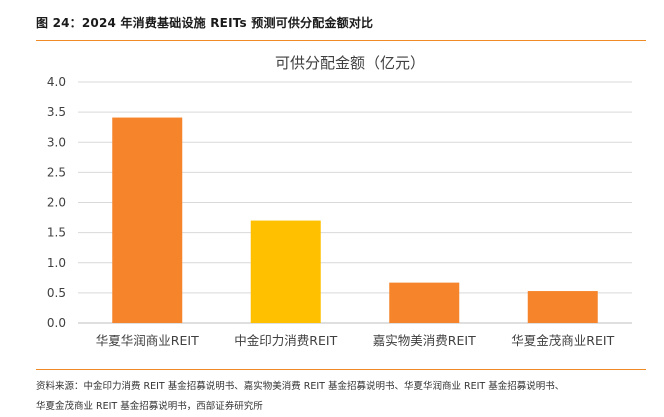  What do you see at coordinates (56, 112) in the screenshot?
I see `y-tick-label: 3.5` at bounding box center [56, 112].